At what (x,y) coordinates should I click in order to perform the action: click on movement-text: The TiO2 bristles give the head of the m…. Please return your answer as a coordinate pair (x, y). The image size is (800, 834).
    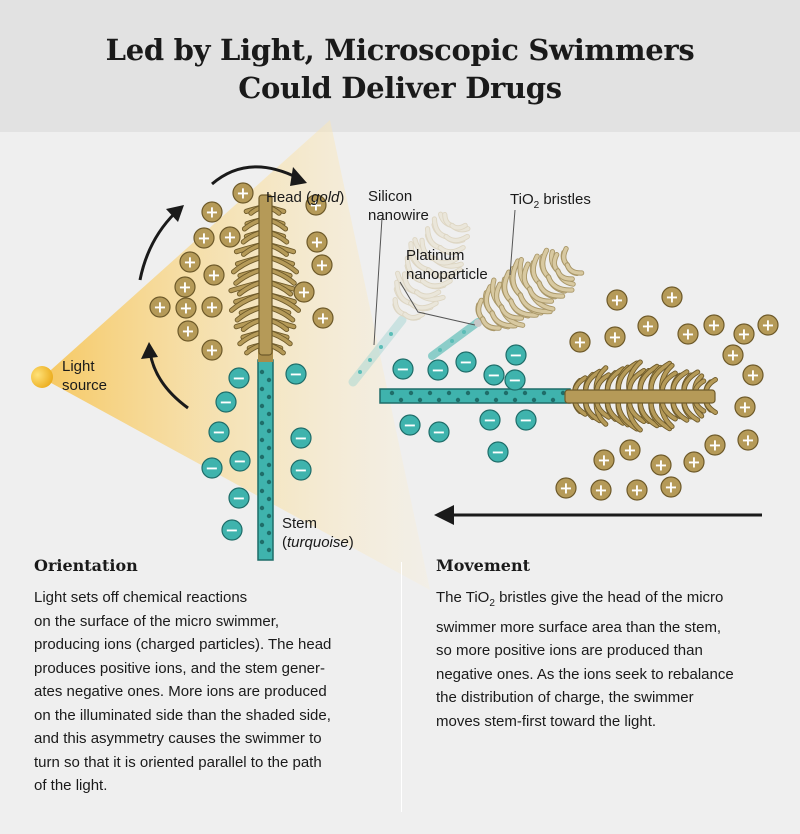
    Looking at the image, I should click on (585, 659).